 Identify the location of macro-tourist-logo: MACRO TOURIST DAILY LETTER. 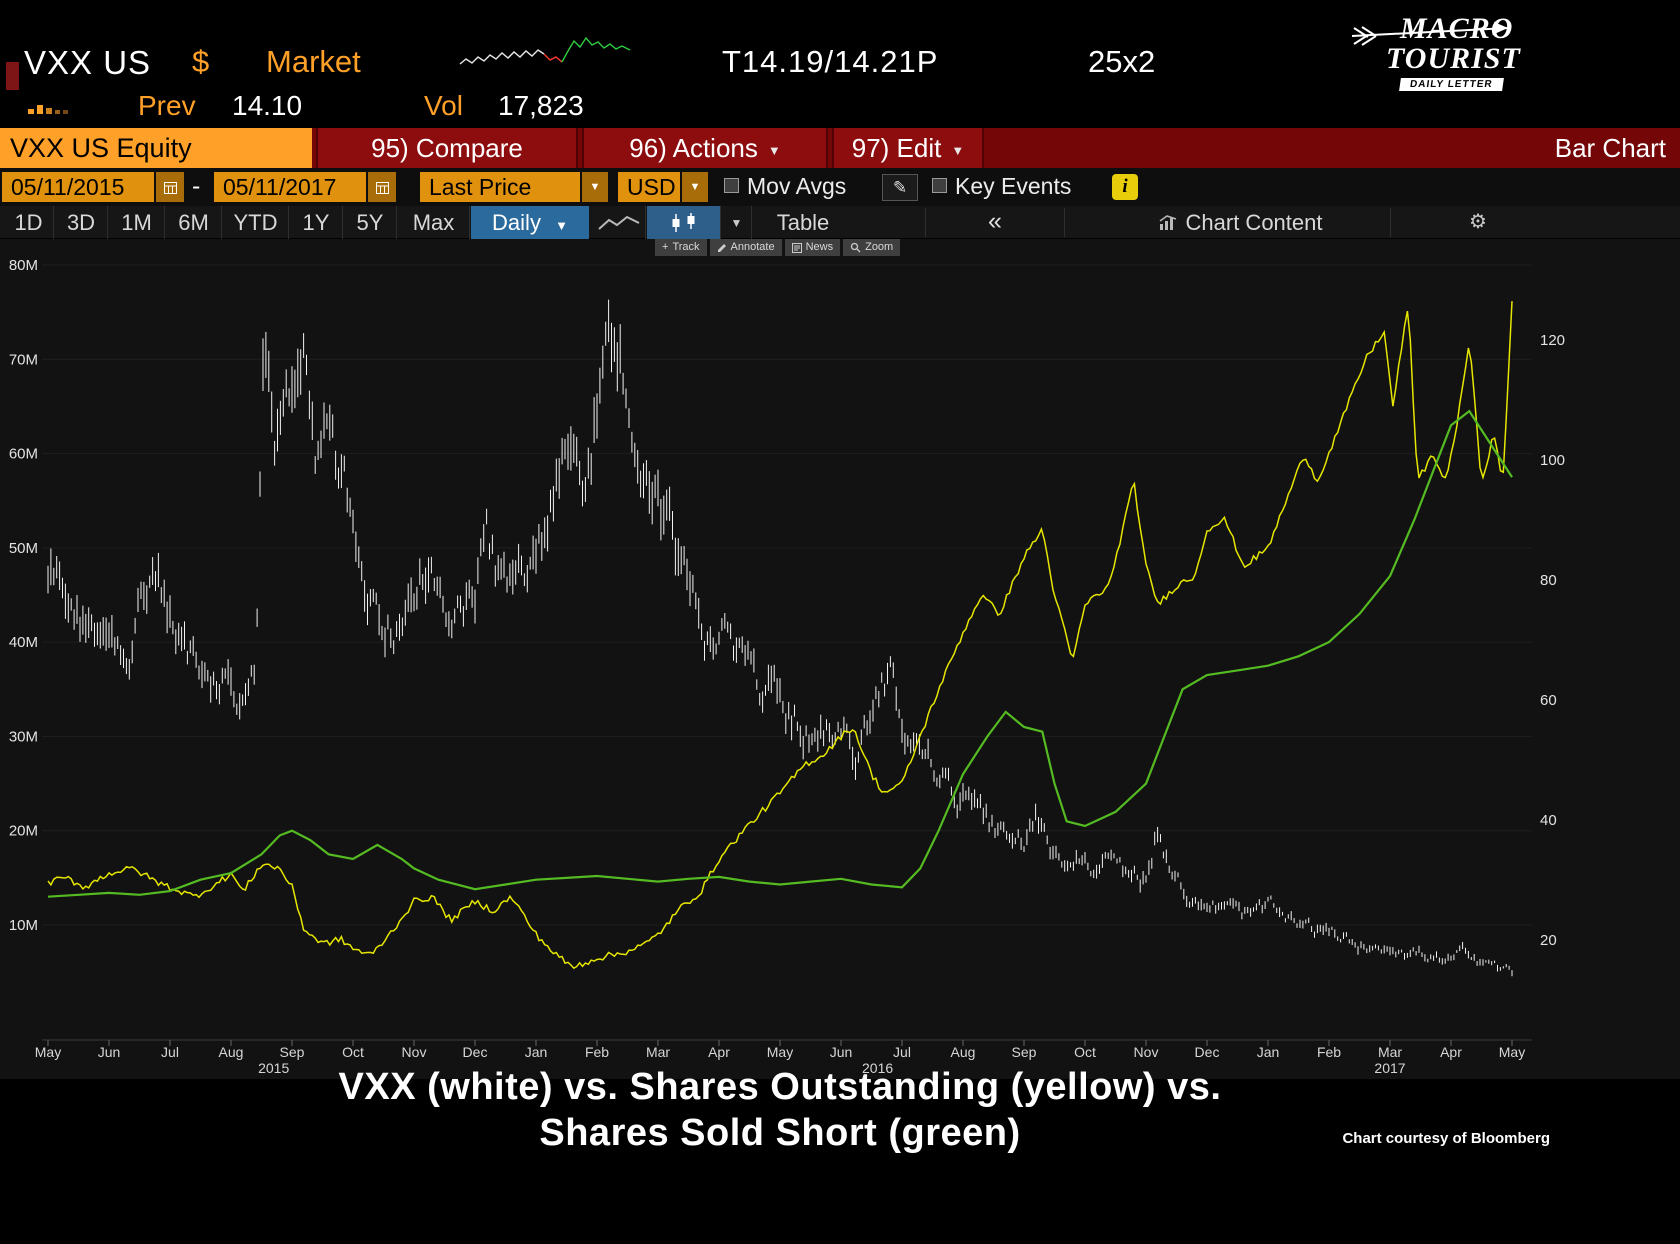
(1453, 52).